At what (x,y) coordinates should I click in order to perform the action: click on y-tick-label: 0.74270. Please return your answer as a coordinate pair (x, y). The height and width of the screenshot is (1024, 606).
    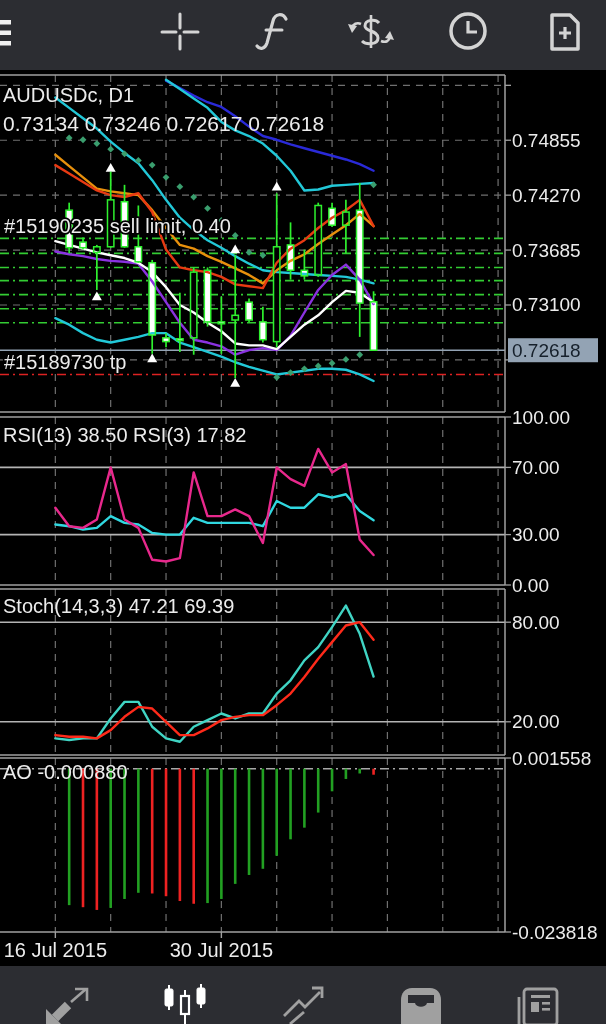
    Looking at the image, I should click on (546, 195).